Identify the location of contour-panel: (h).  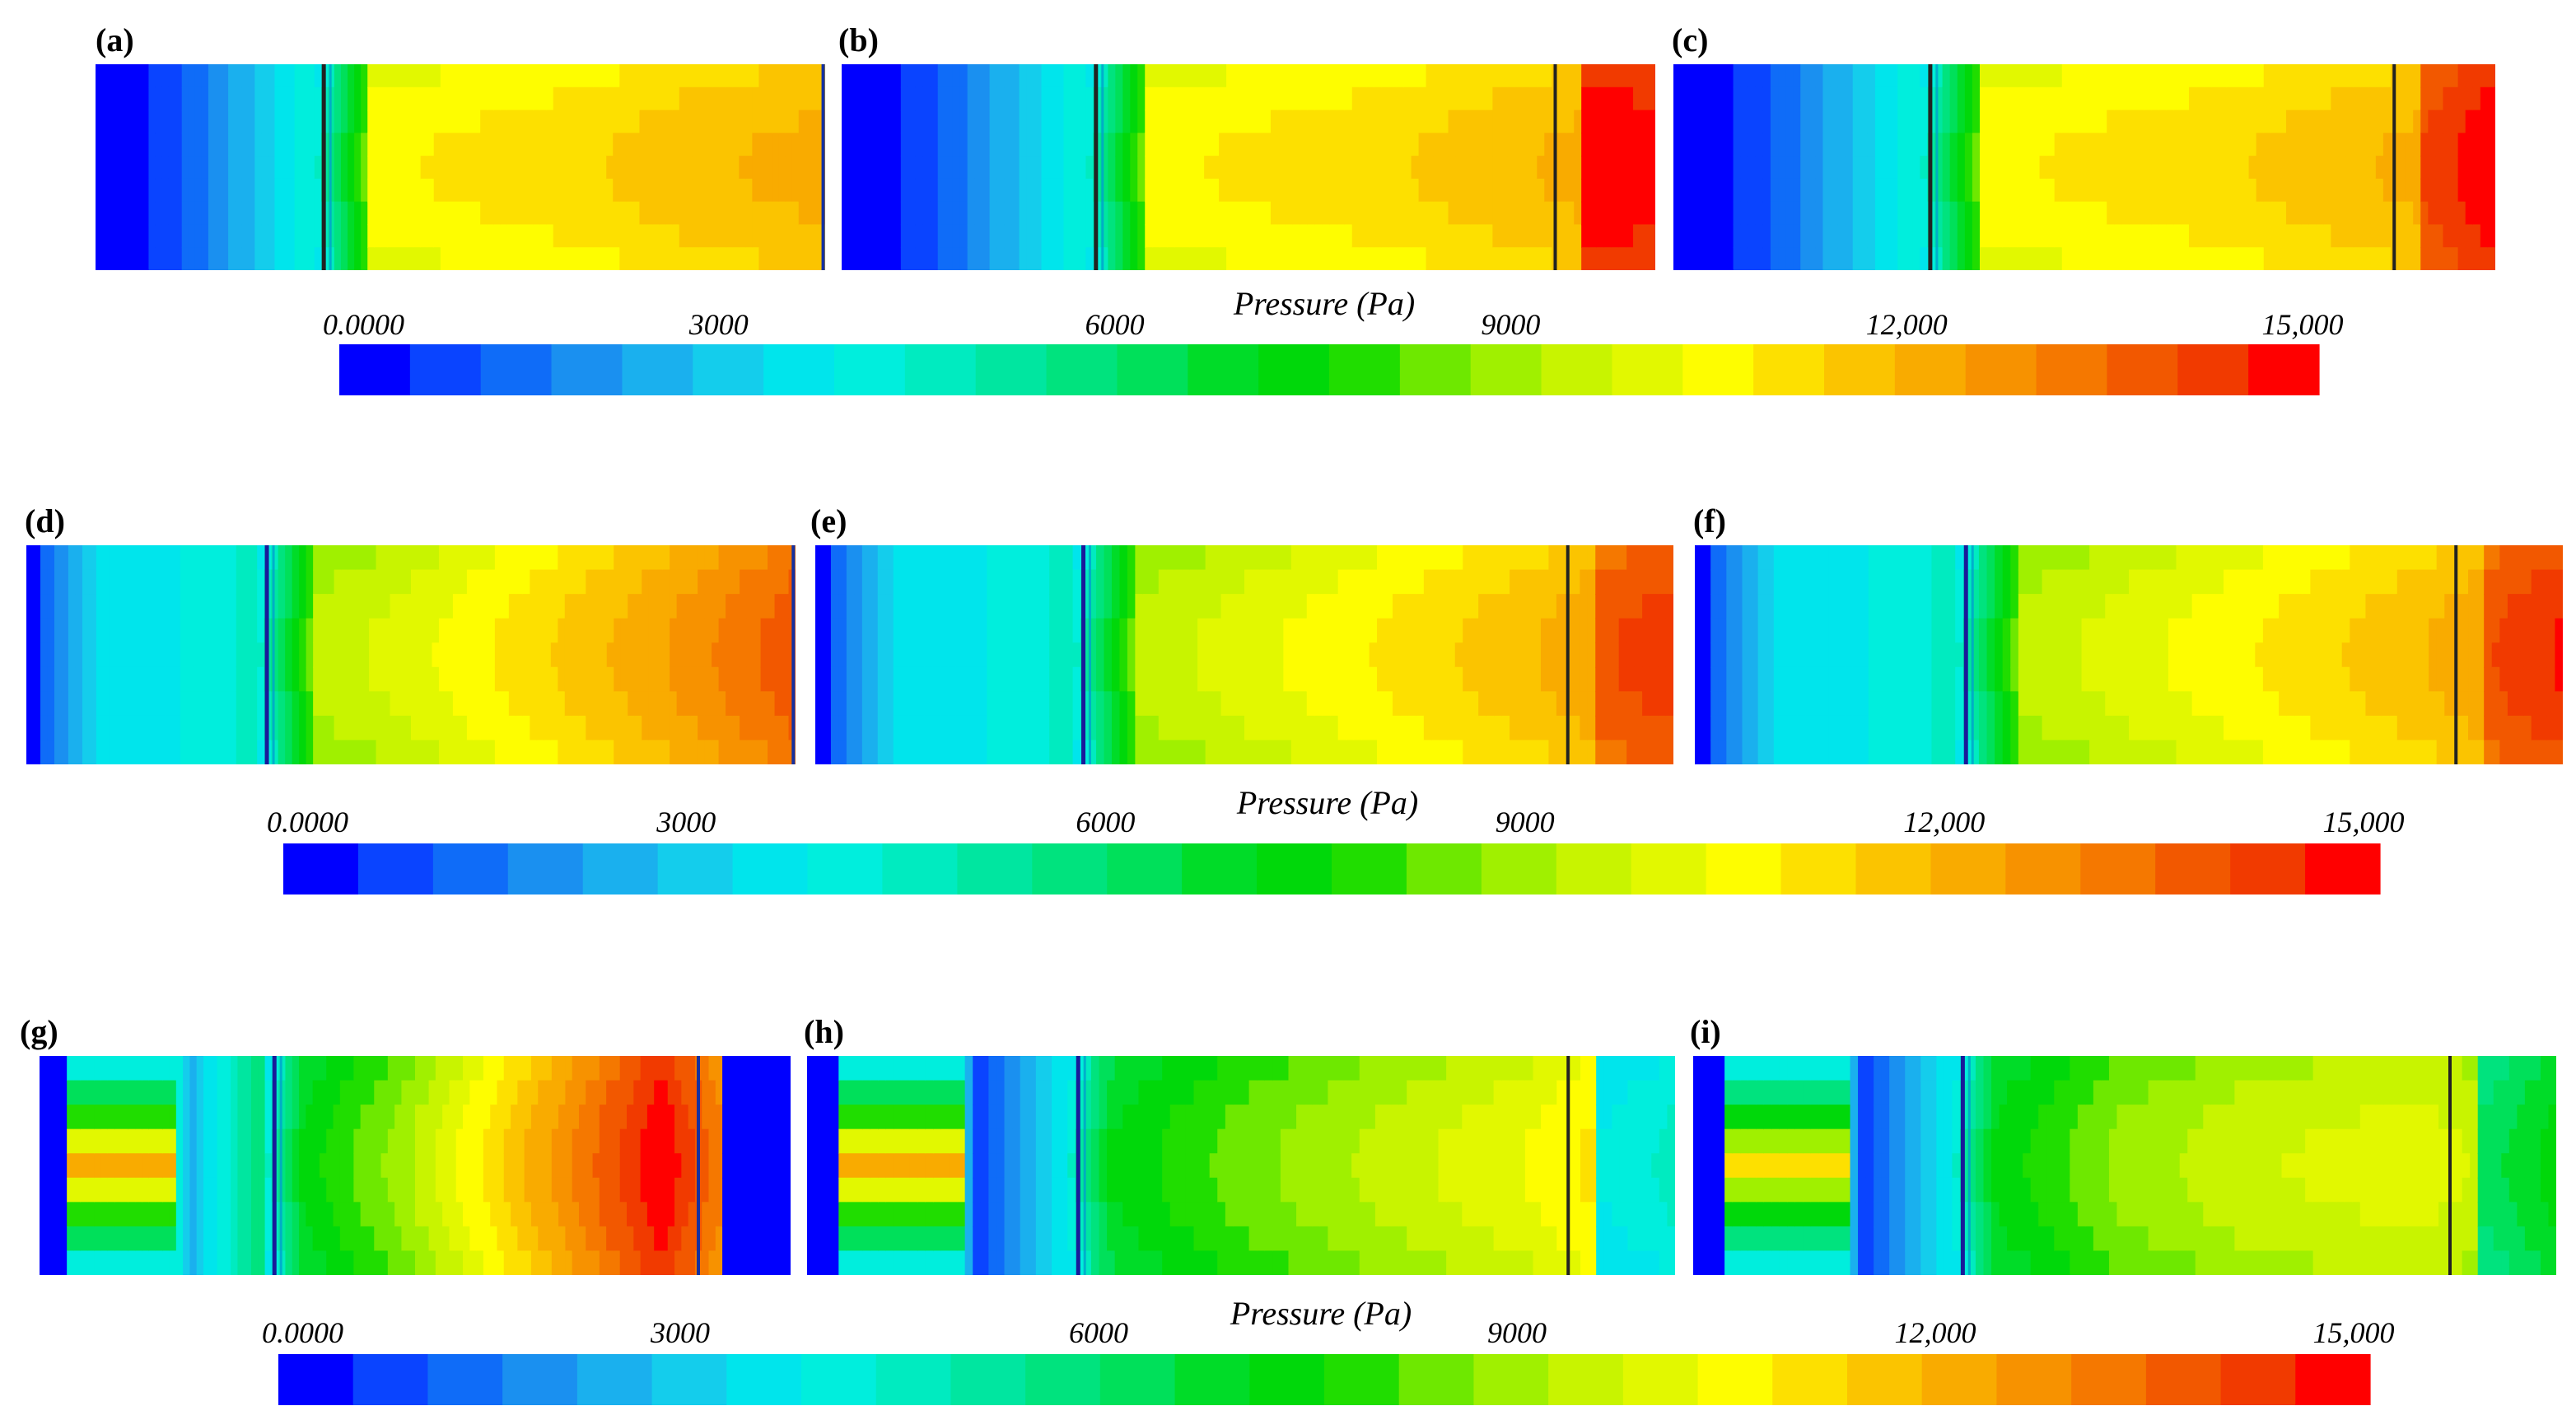
(1239, 1144).